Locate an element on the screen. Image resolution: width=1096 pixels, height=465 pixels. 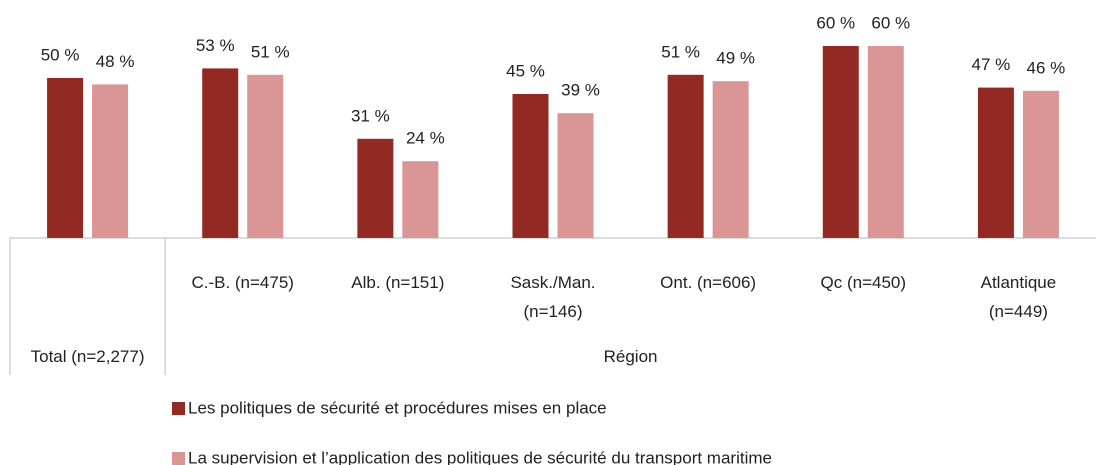
value-label: 45 % is located at coordinates (525, 70).